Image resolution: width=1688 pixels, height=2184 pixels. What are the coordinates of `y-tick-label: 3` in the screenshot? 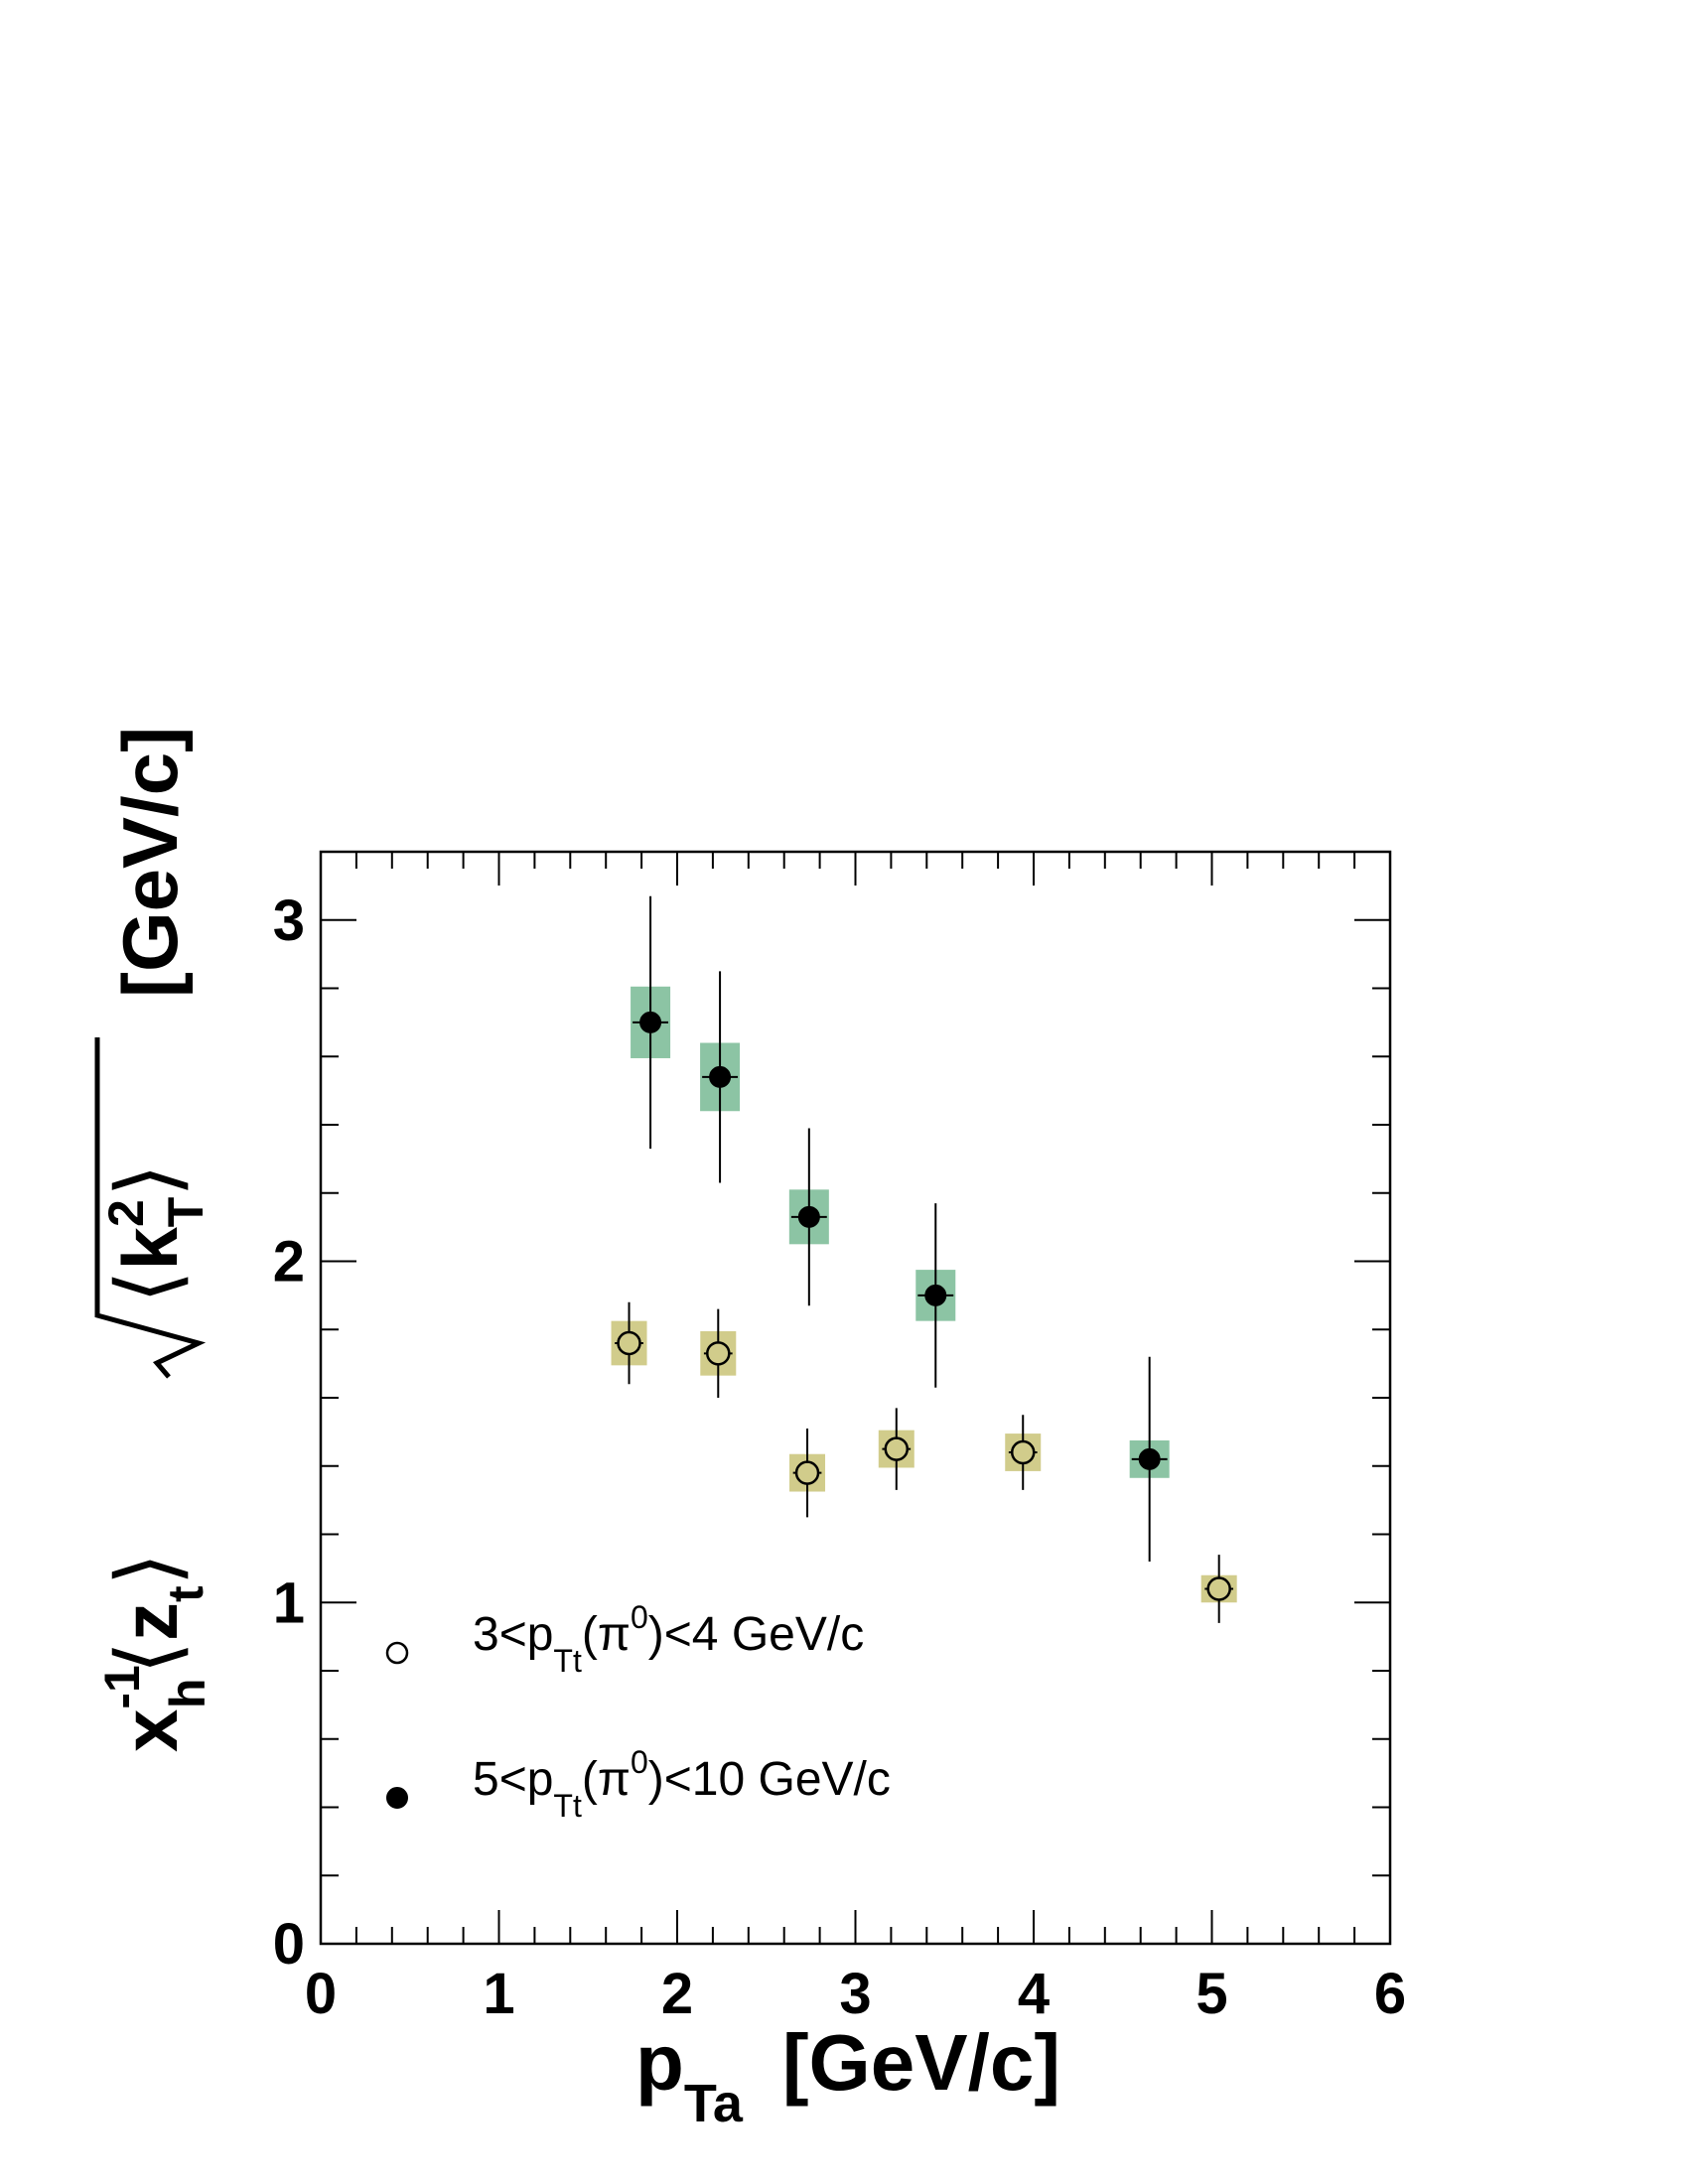 It's located at (289, 920).